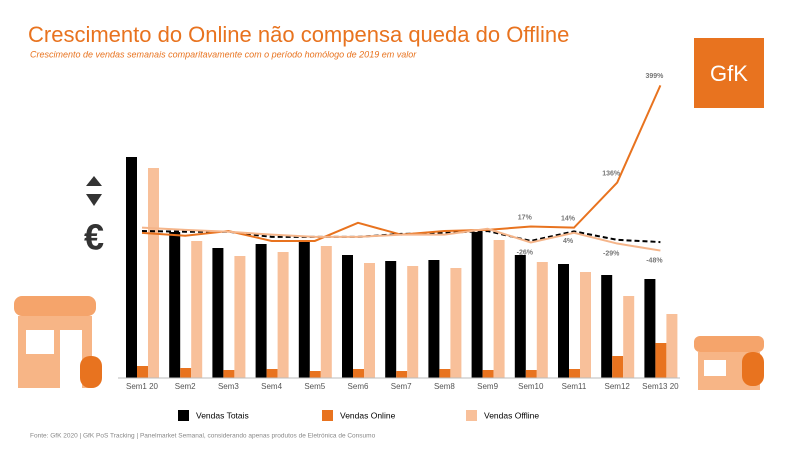 Image resolution: width=800 pixels, height=450 pixels. Describe the element at coordinates (71, 359) in the screenshot. I see `shop-door` at that location.